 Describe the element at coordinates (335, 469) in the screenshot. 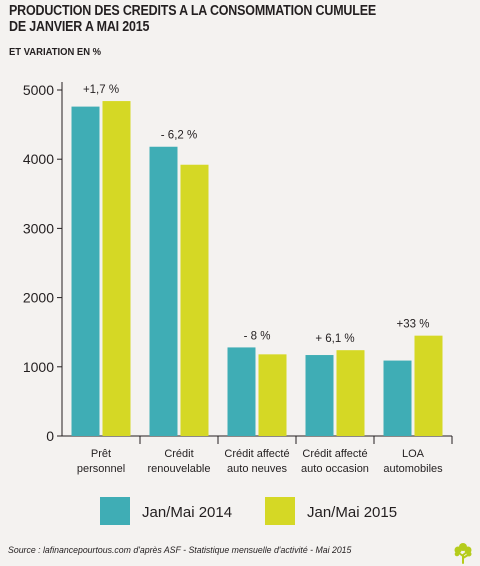

I see `x-tick-label: auto occasion` at that location.